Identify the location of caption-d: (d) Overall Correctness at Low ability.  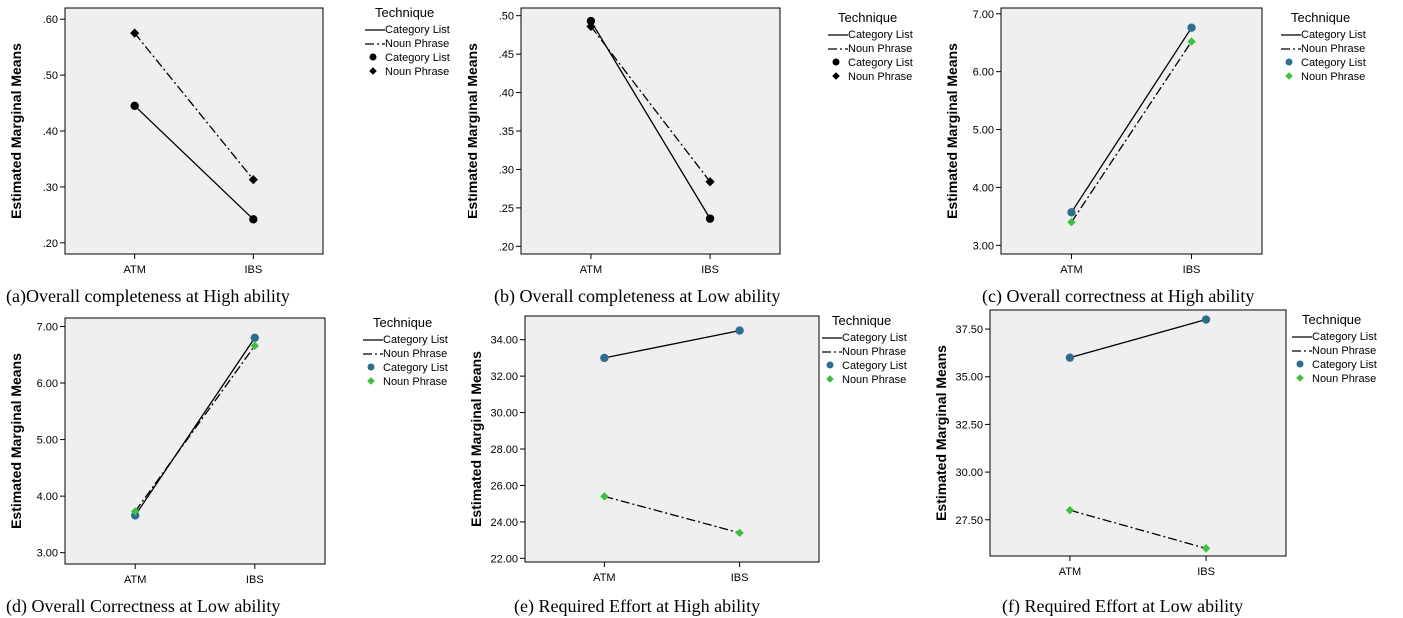
(143, 606).